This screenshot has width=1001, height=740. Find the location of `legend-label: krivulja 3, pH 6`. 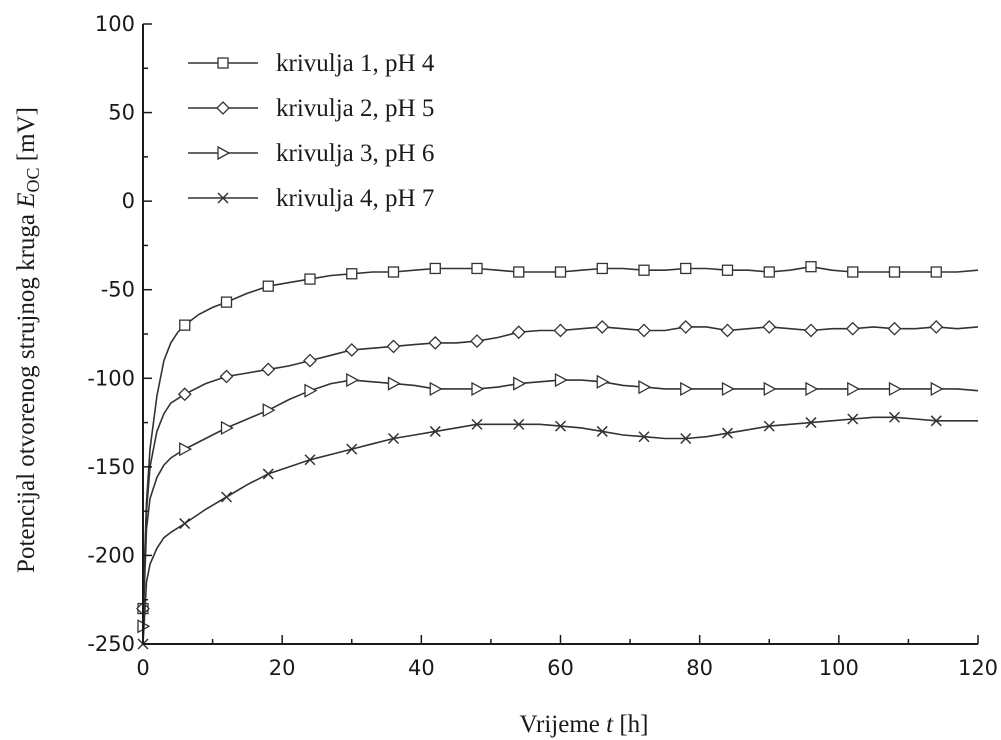

legend-label: krivulja 3, pH 6 is located at coordinates (355, 153).